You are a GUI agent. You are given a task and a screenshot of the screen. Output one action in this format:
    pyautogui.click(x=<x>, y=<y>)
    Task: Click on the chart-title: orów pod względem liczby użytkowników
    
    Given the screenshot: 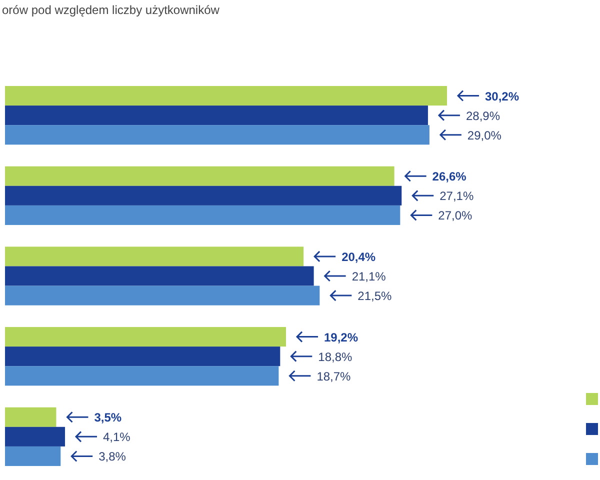 What is the action you would take?
    pyautogui.click(x=111, y=10)
    